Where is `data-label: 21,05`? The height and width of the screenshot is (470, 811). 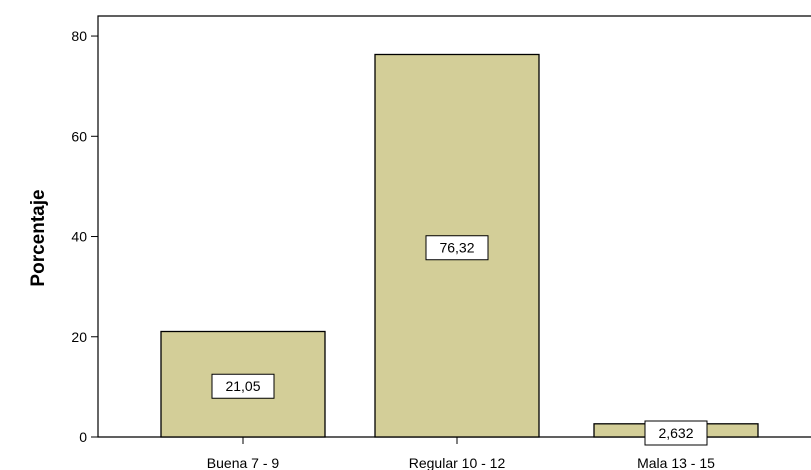 data-label: 21,05 is located at coordinates (242, 386).